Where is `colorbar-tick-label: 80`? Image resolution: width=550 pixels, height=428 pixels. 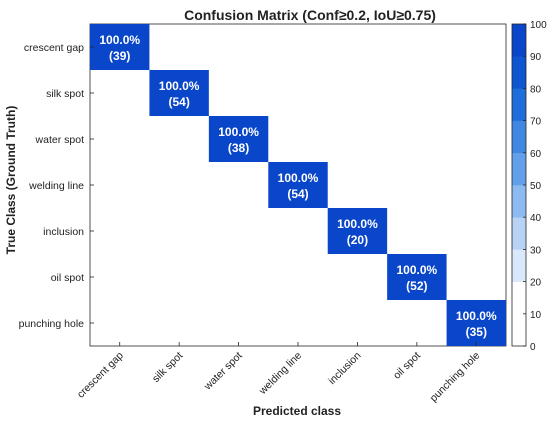 colorbar-tick-label: 80 is located at coordinates (536, 89).